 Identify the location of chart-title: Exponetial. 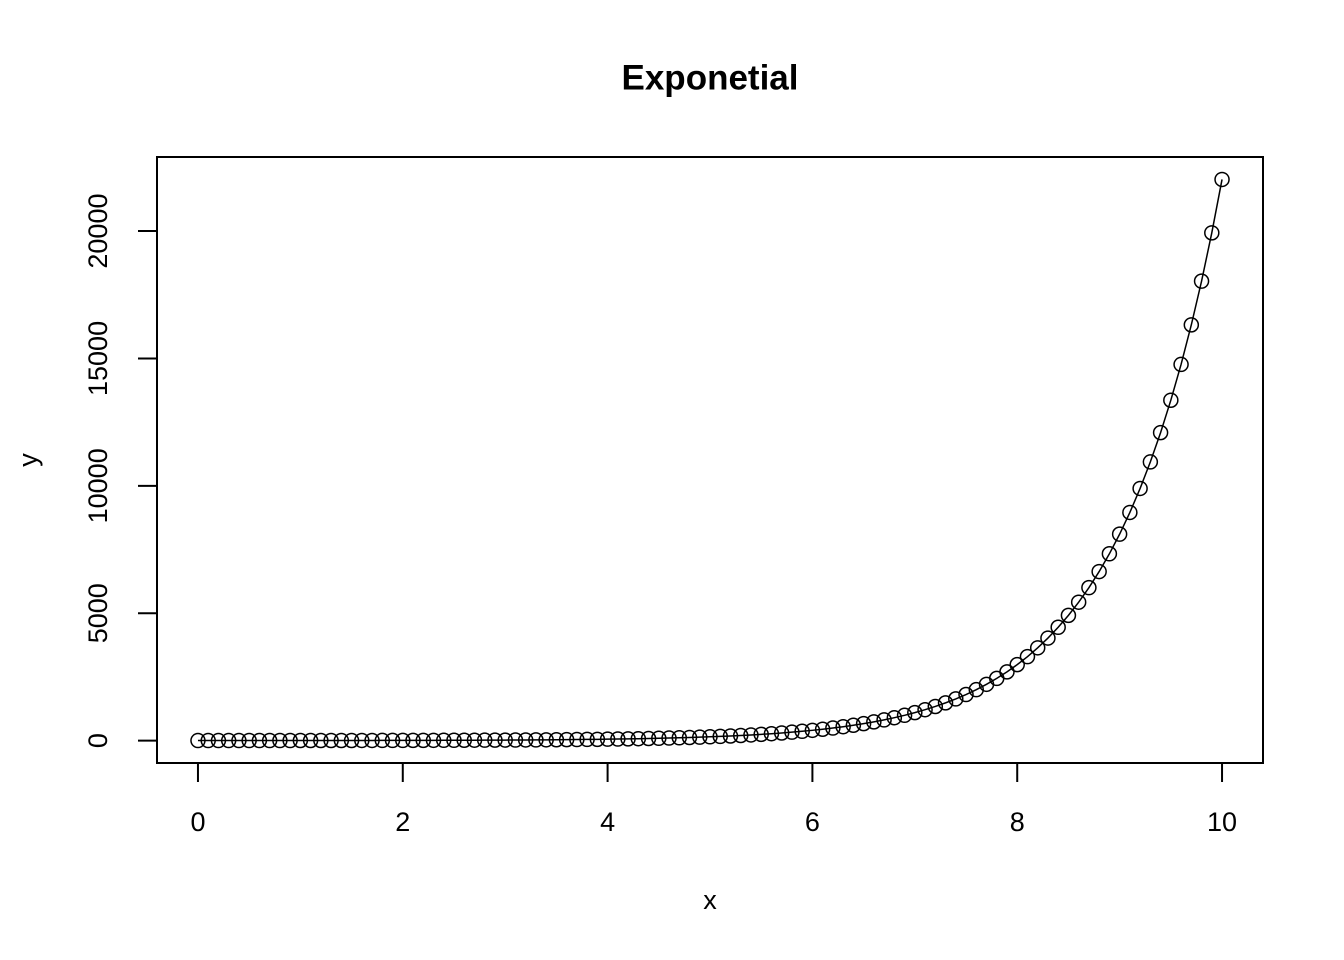
(710, 77).